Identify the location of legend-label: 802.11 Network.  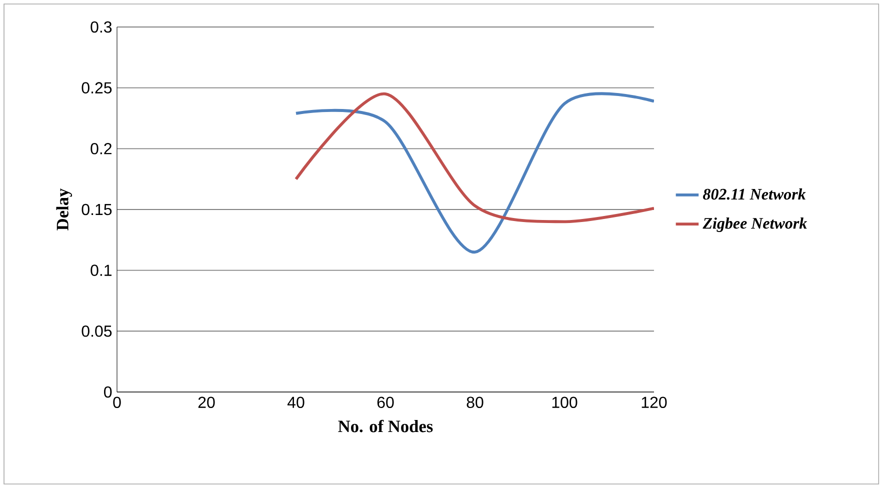
(754, 194).